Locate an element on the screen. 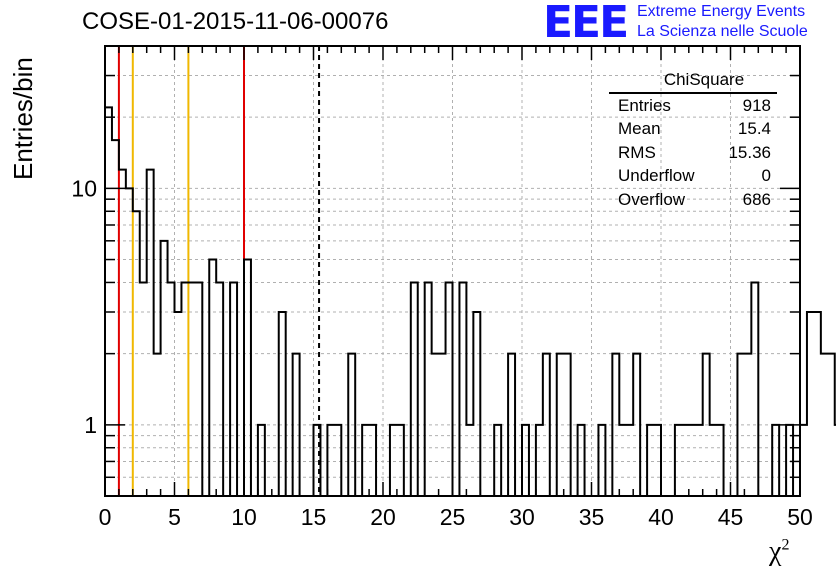  logo-line-2: La Scienza nelle Scuole is located at coordinates (722, 31).